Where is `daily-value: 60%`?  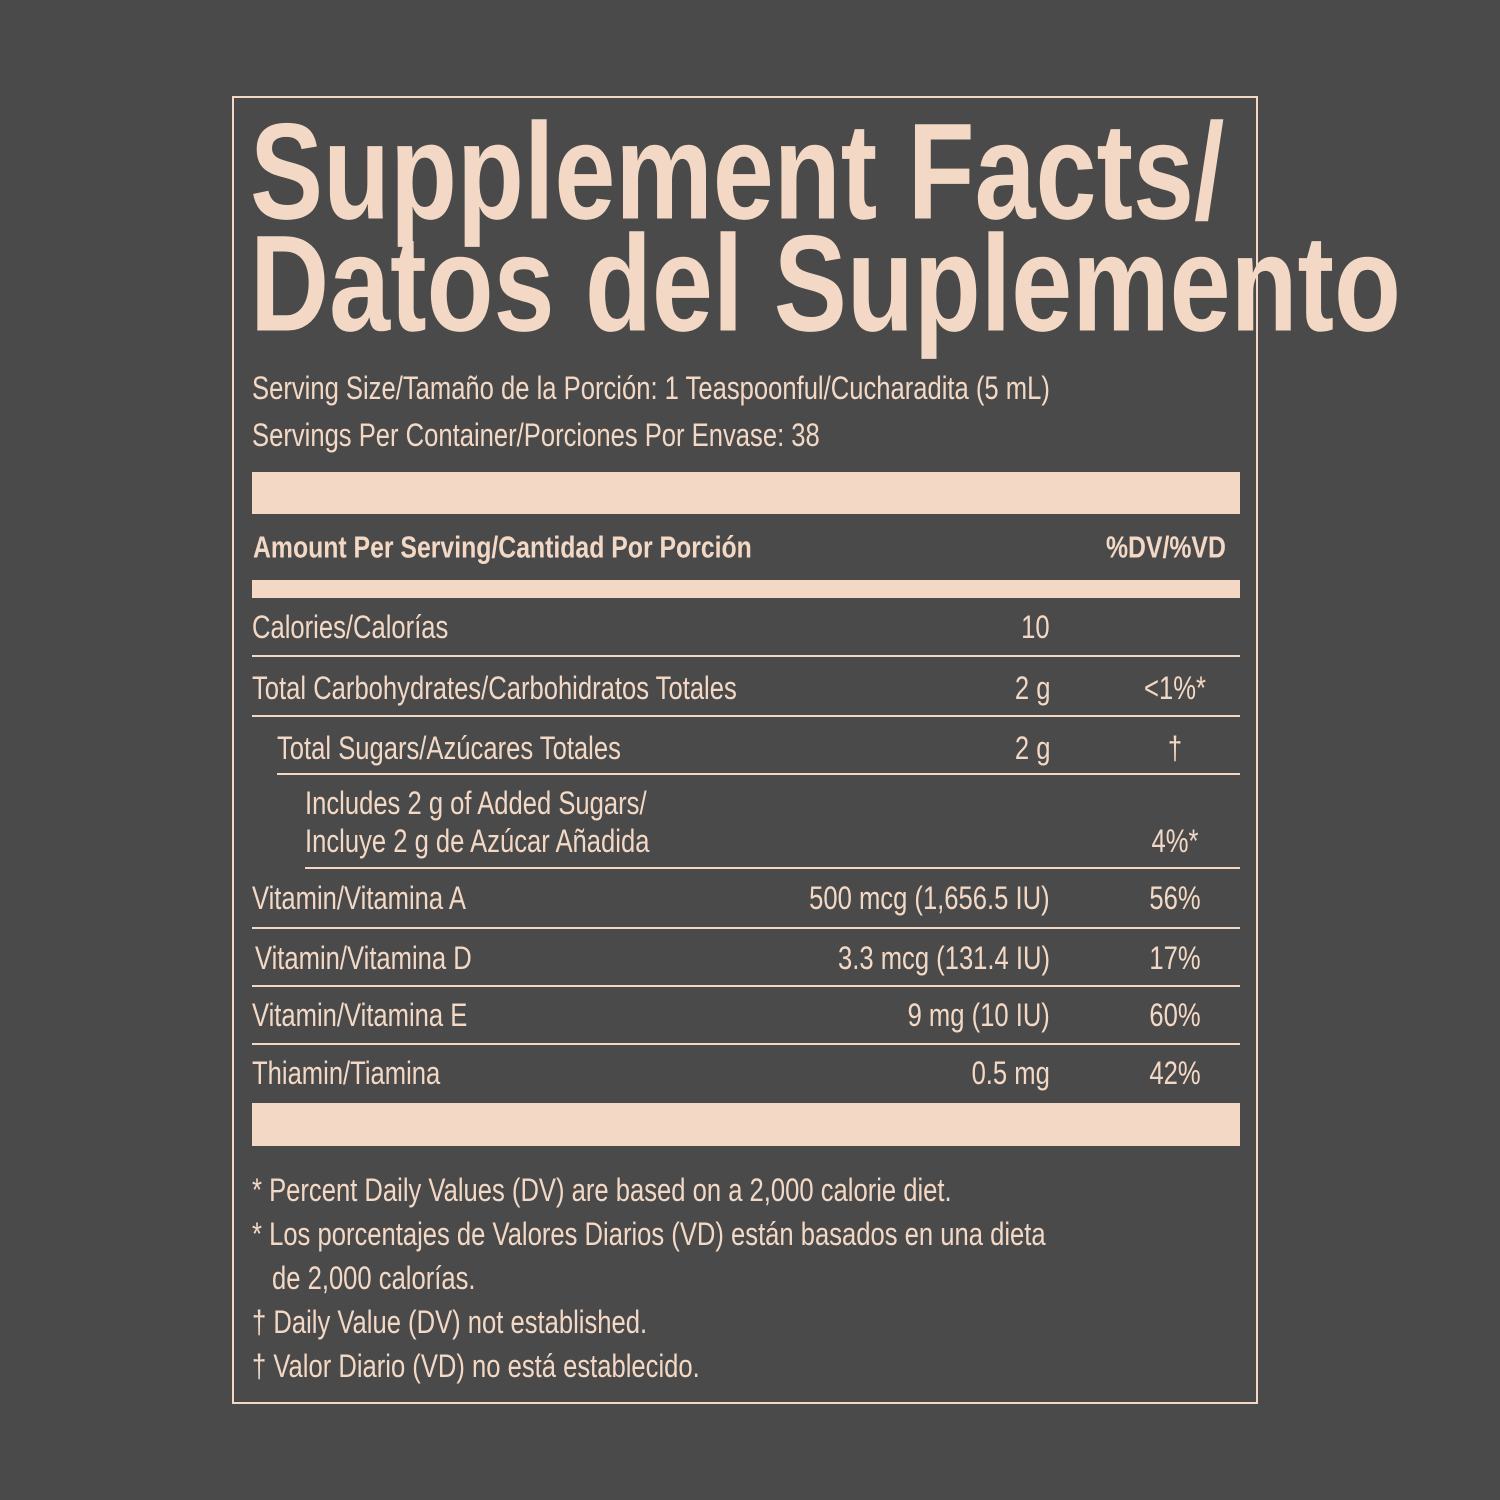
daily-value: 60% is located at coordinates (1175, 1015).